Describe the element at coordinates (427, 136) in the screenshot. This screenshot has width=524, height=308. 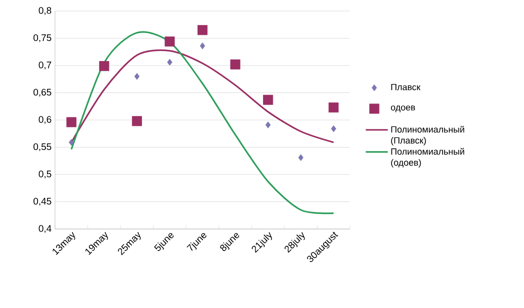
I see `legend-label: Полиномиальный (Плавск)` at that location.